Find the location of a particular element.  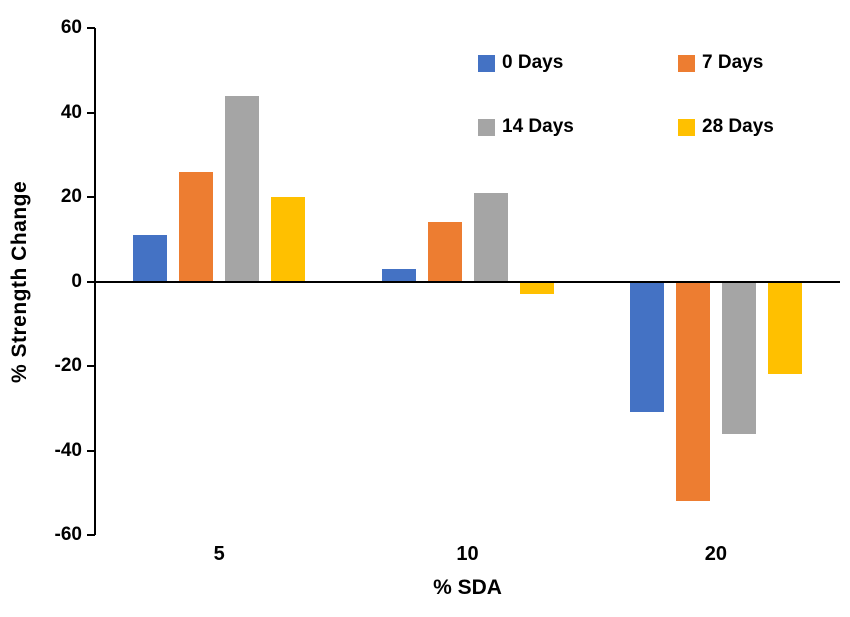

legend-label: 7 Days is located at coordinates (733, 62).